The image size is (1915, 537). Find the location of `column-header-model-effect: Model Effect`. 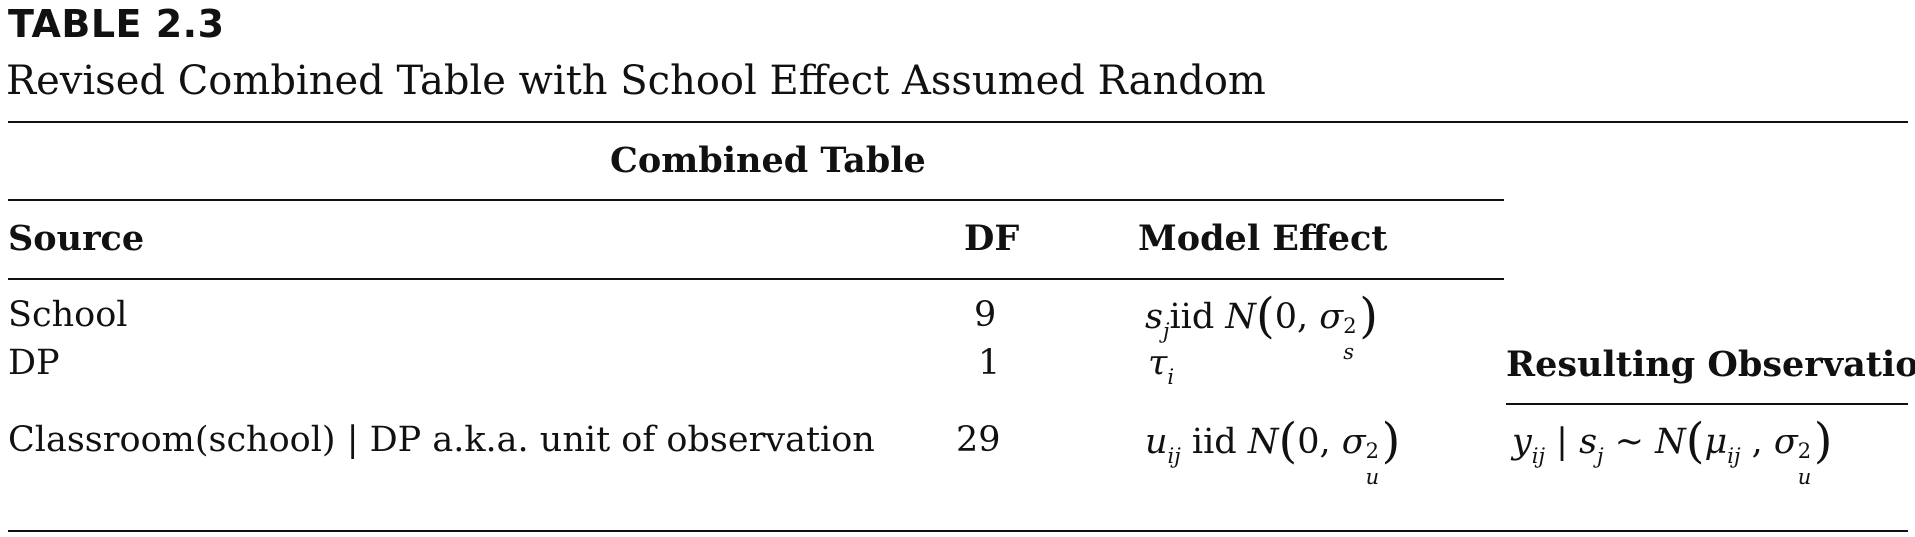

column-header-model-effect: Model Effect is located at coordinates (1263, 238).